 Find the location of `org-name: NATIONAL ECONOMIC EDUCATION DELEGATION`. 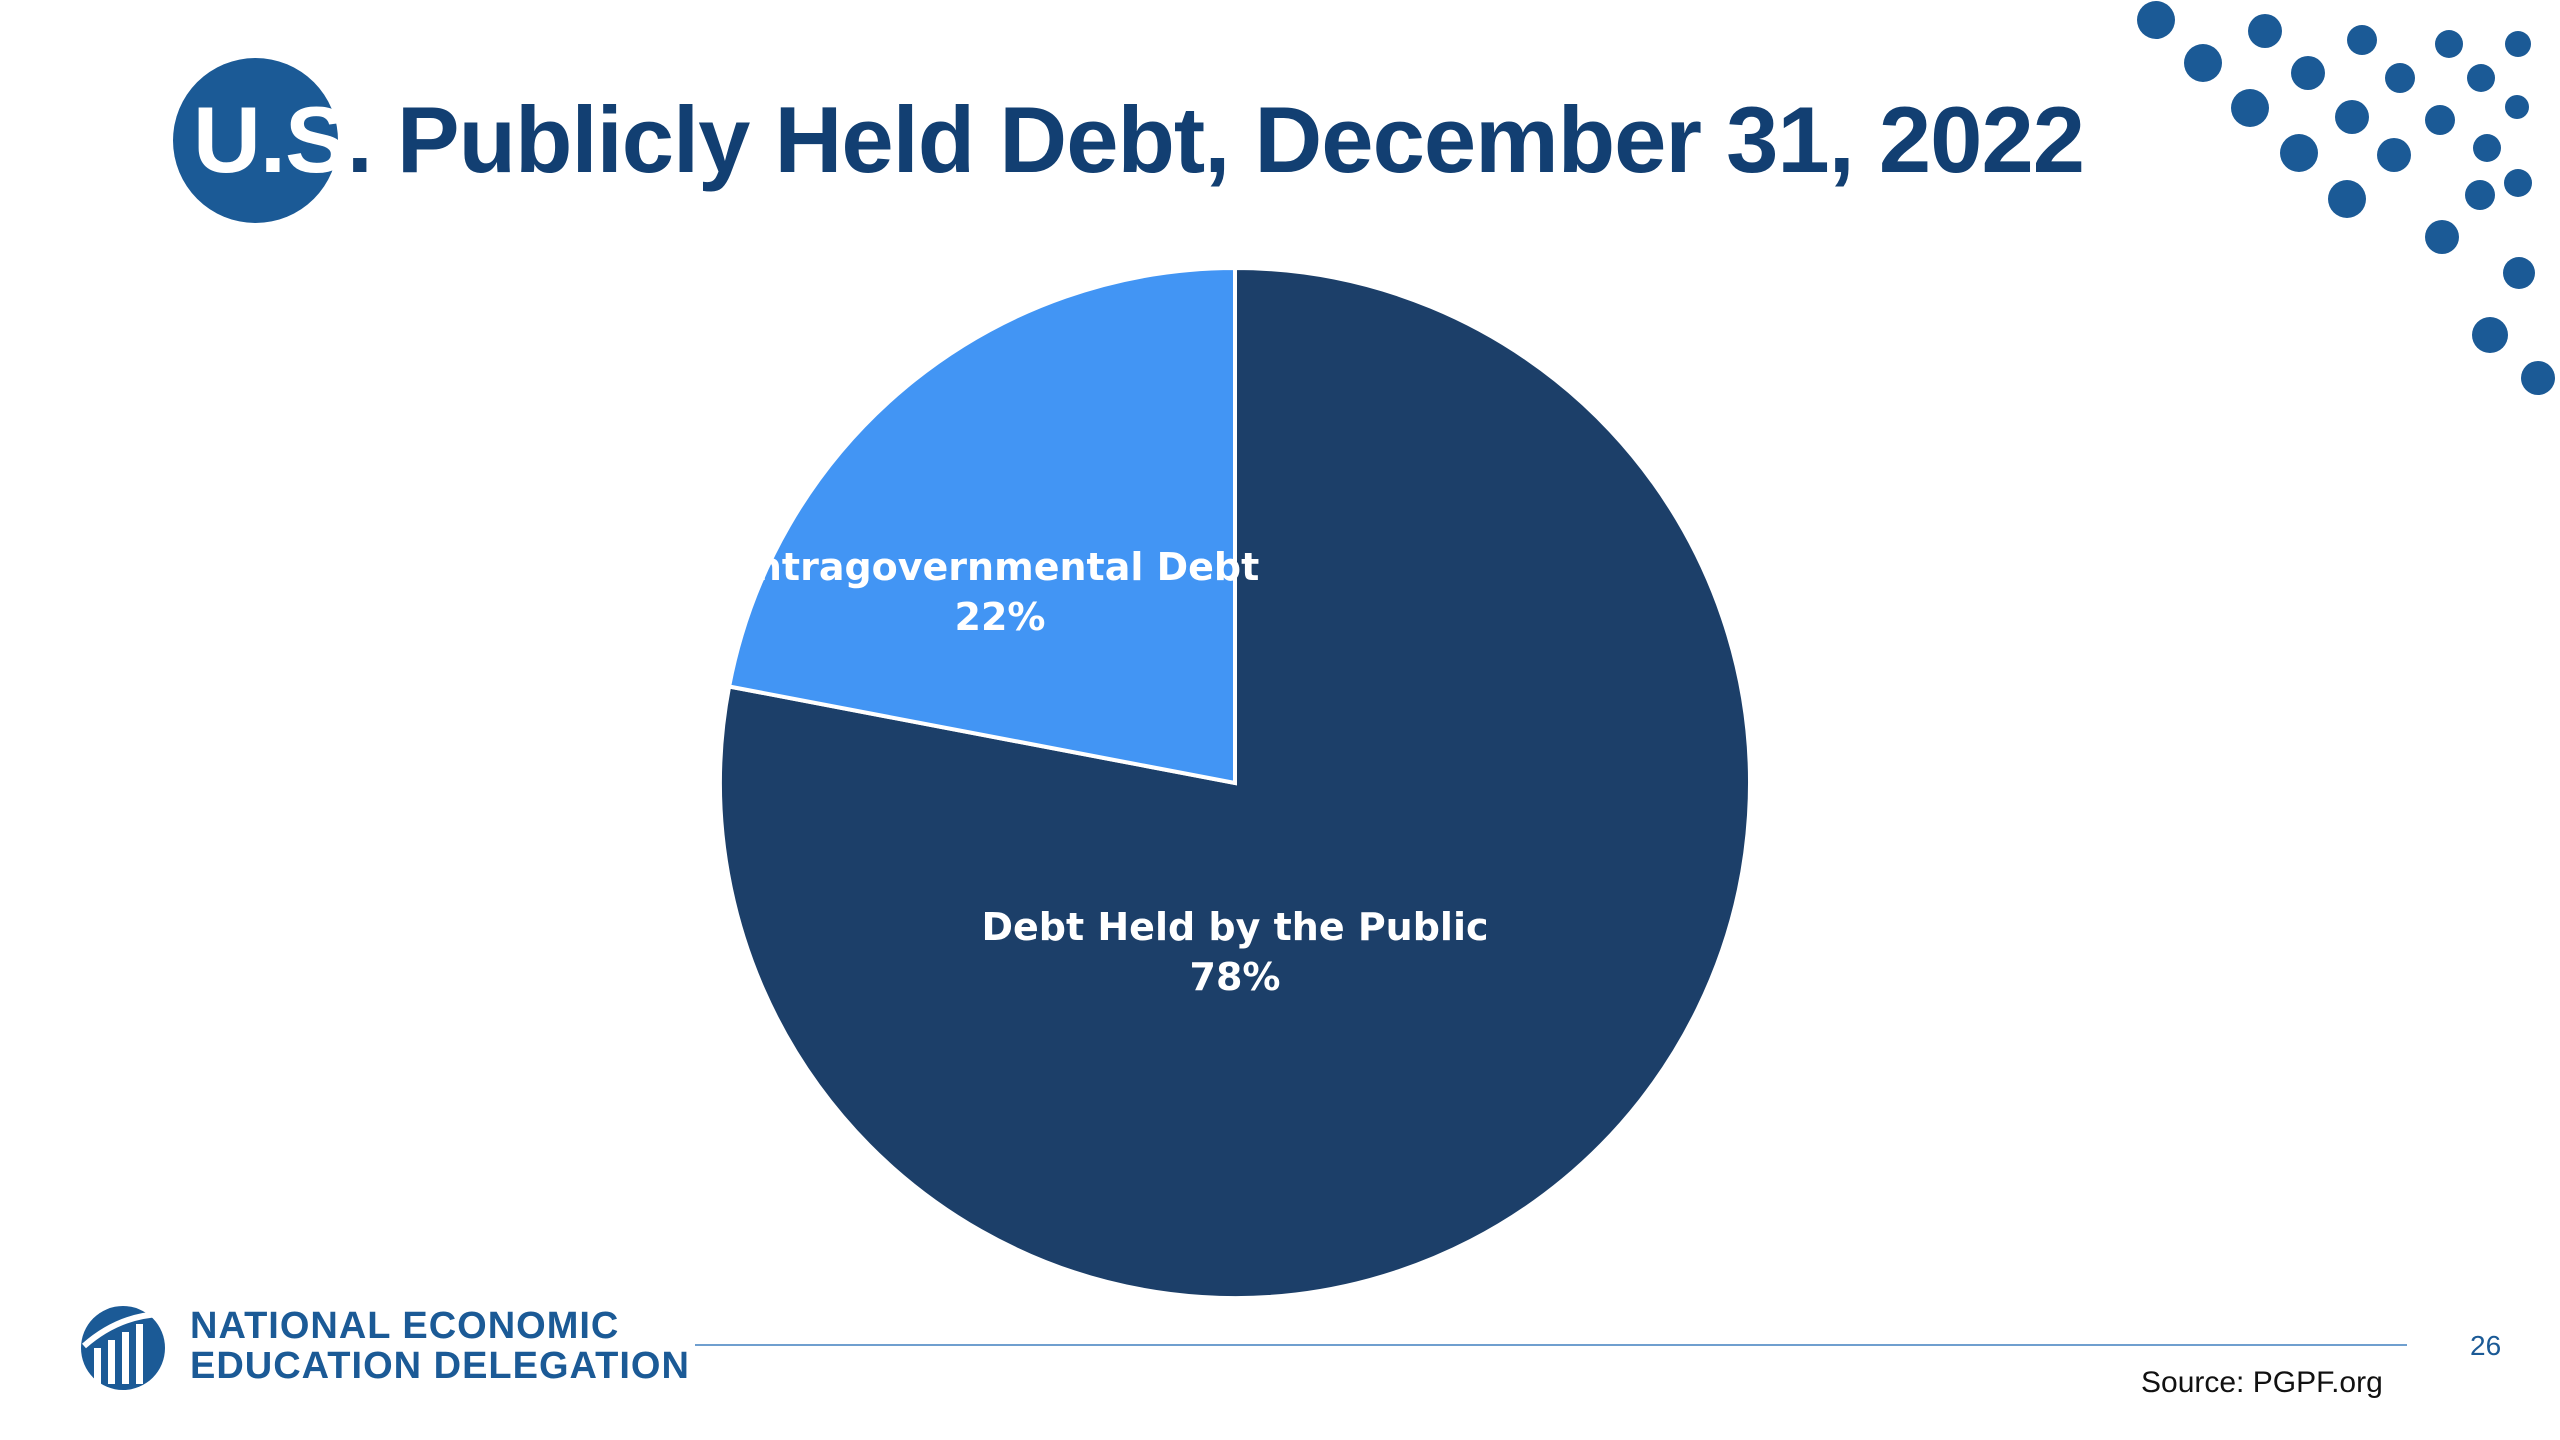

org-name: NATIONAL ECONOMIC EDUCATION DELEGATION is located at coordinates (440, 1346).